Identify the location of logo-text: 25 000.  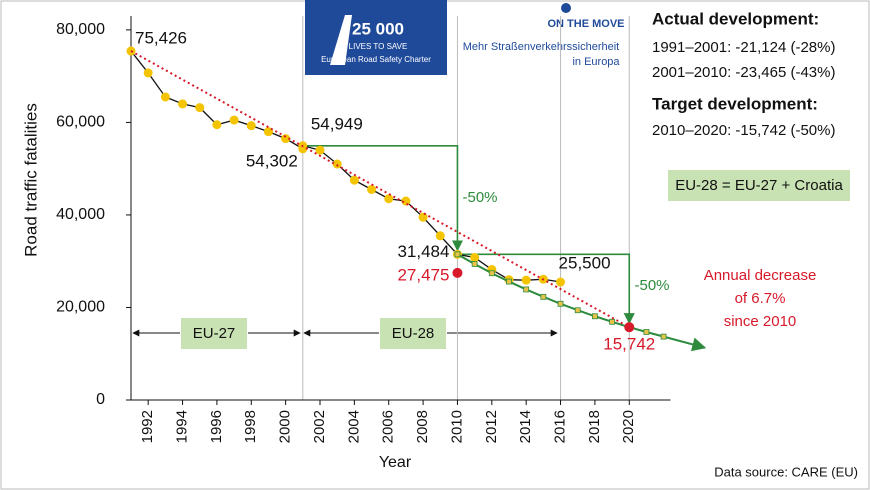
(378, 28).